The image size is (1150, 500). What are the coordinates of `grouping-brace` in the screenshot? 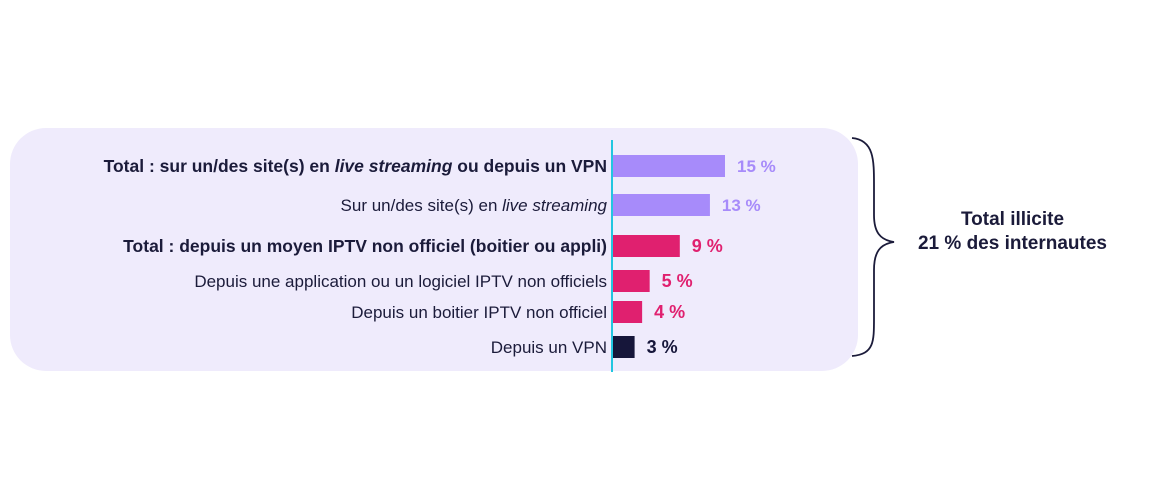 It's located at (873, 247).